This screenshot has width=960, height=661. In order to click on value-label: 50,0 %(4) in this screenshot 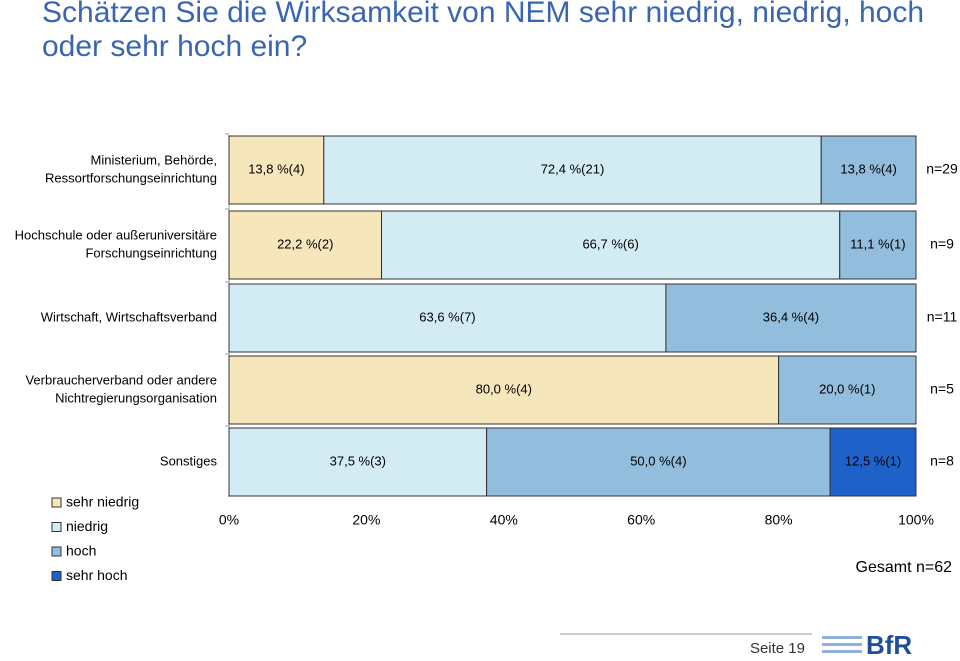, I will do `click(658, 460)`.